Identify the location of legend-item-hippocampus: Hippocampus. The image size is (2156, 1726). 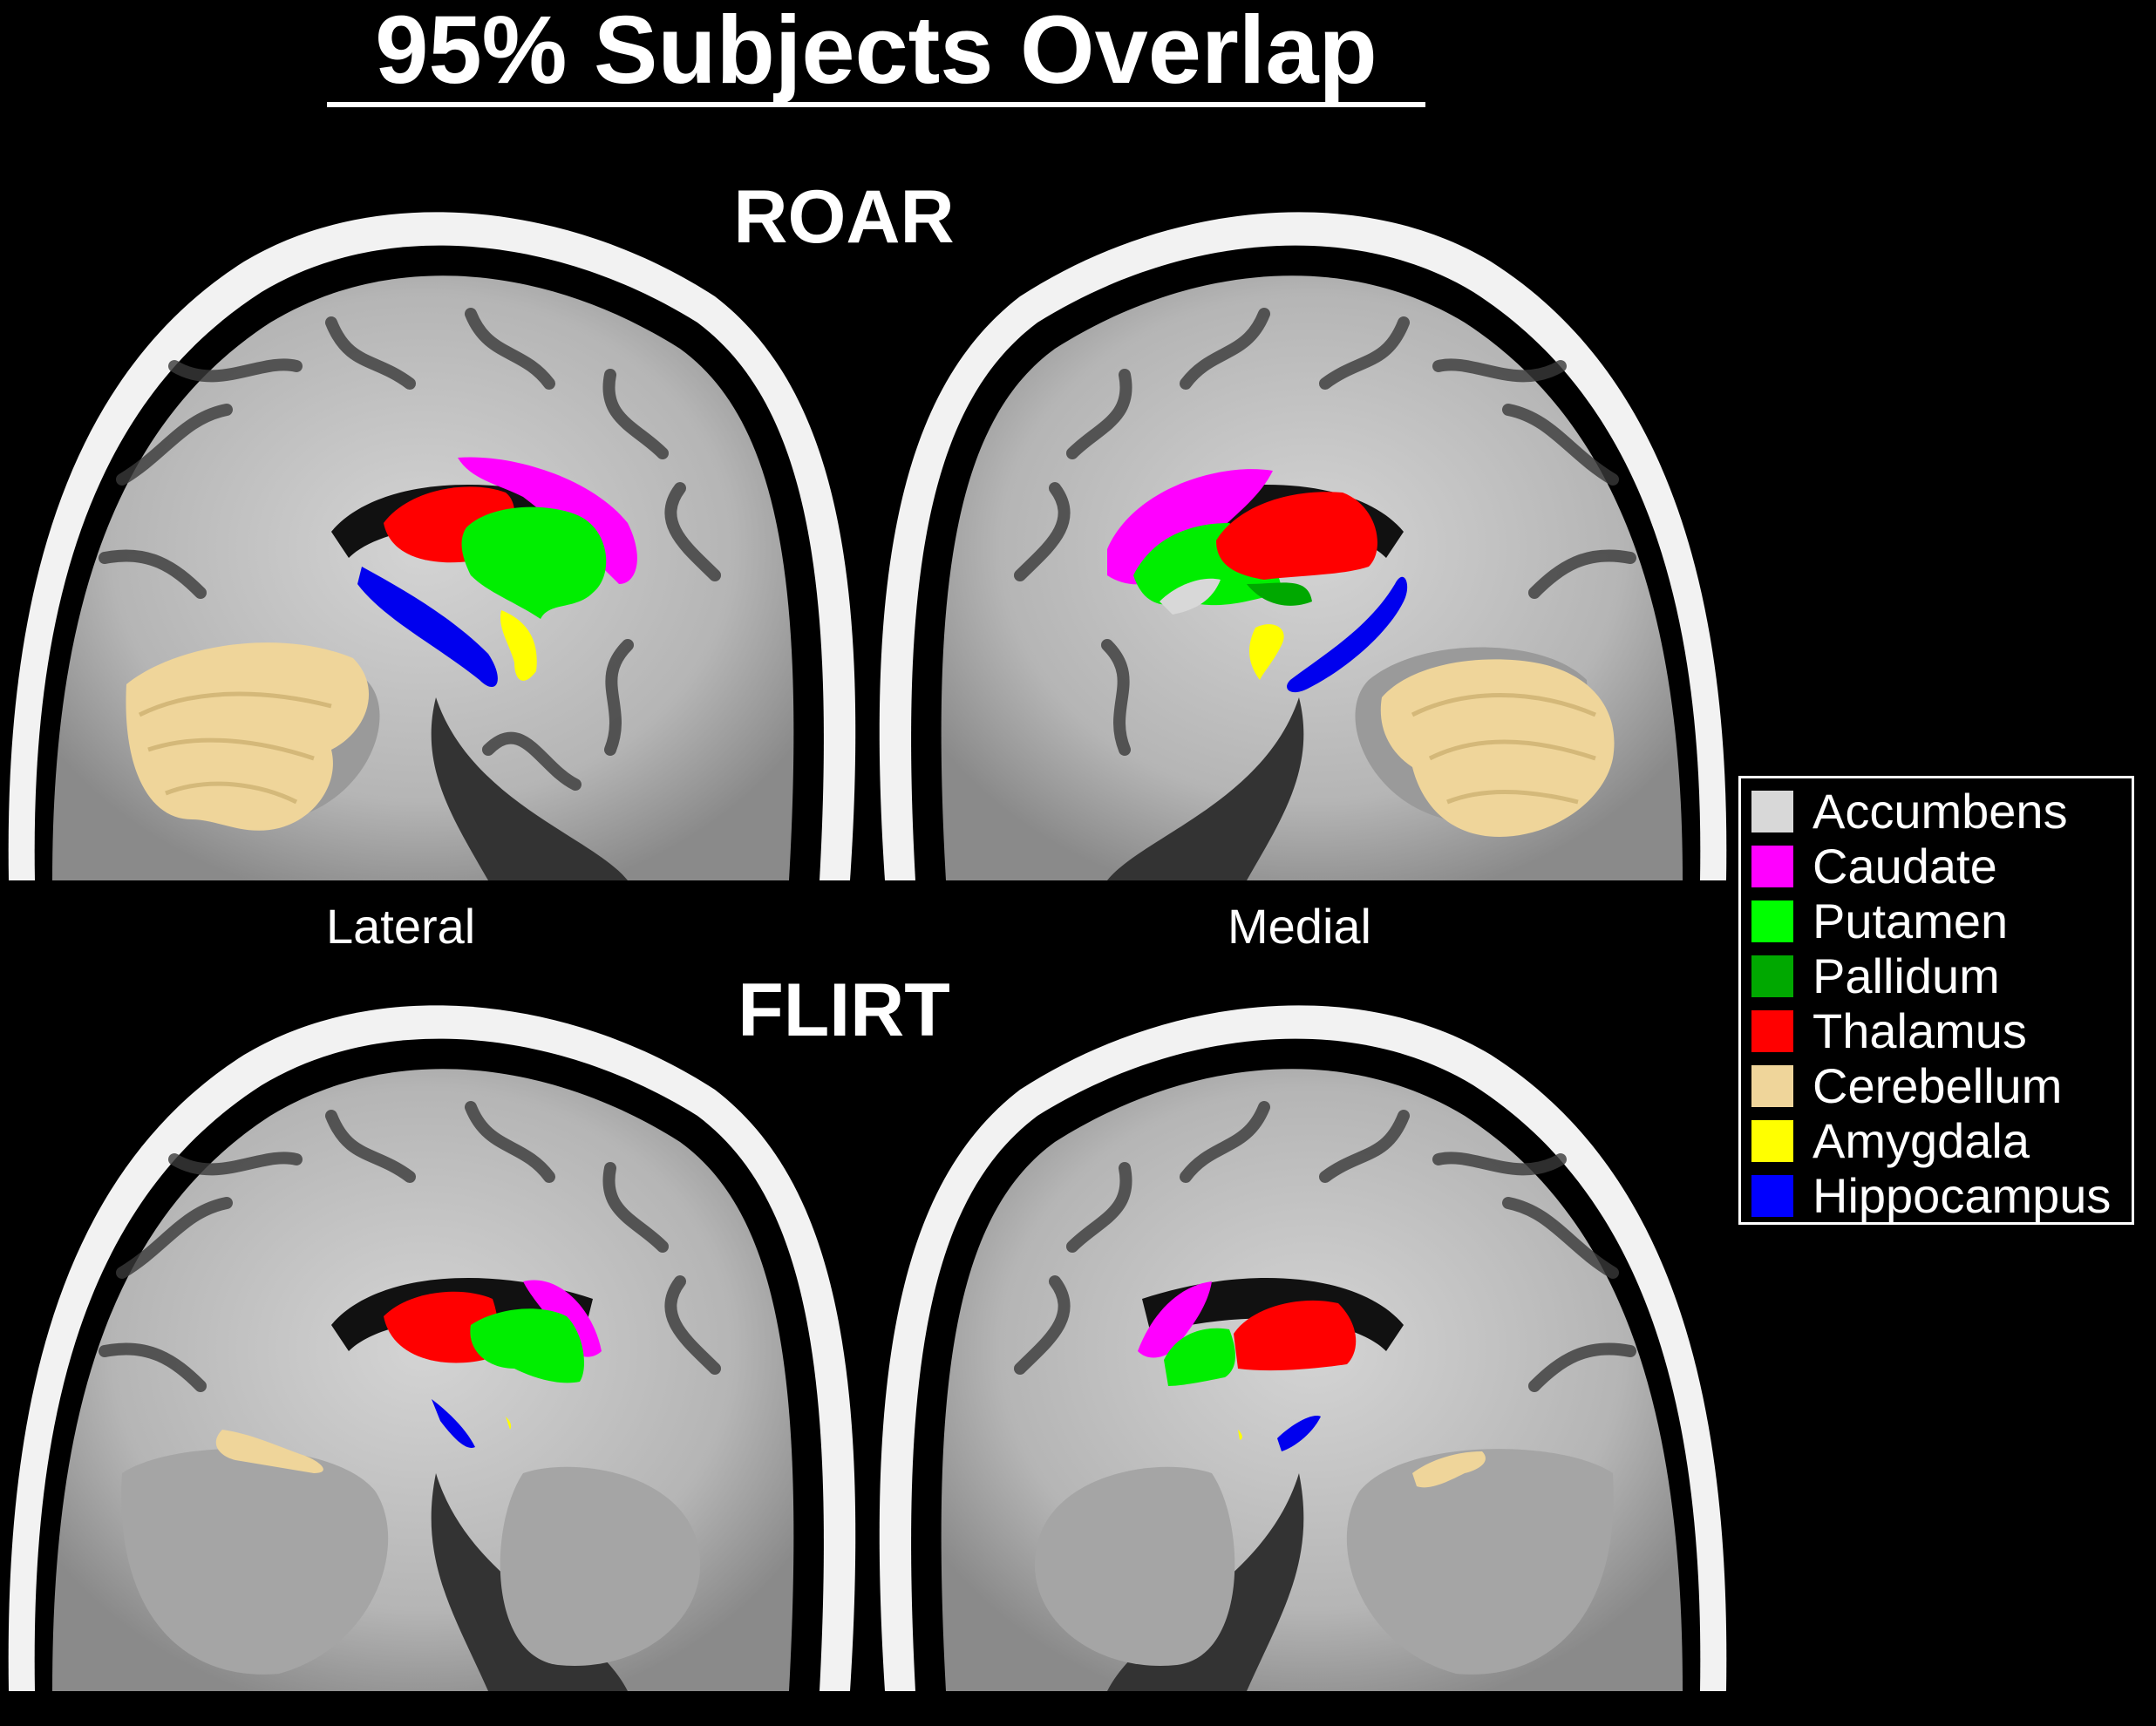
(1931, 1196).